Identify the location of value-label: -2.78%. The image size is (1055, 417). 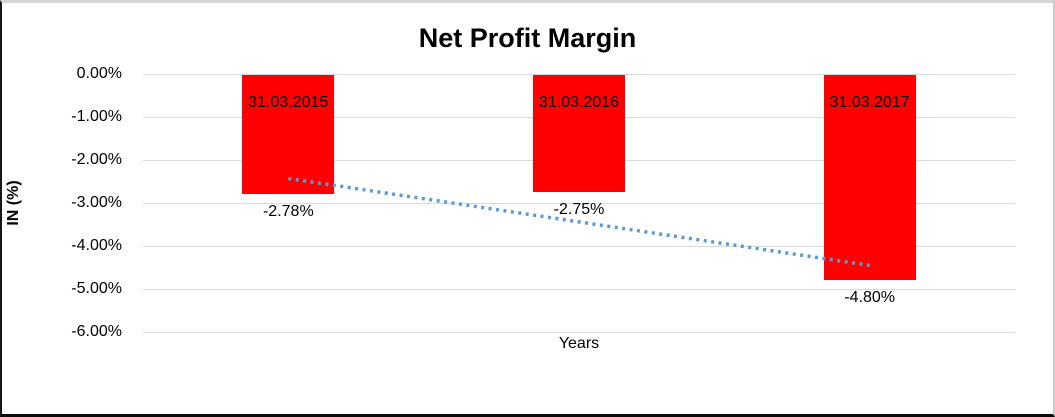
(288, 211).